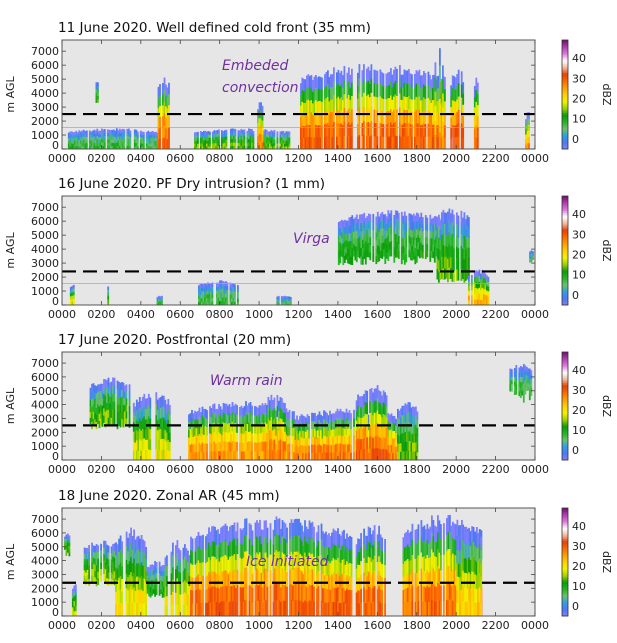 Image resolution: width=617 pixels, height=643 pixels. What do you see at coordinates (417, 158) in the screenshot?
I see `x-tick-label: 1800` at bounding box center [417, 158].